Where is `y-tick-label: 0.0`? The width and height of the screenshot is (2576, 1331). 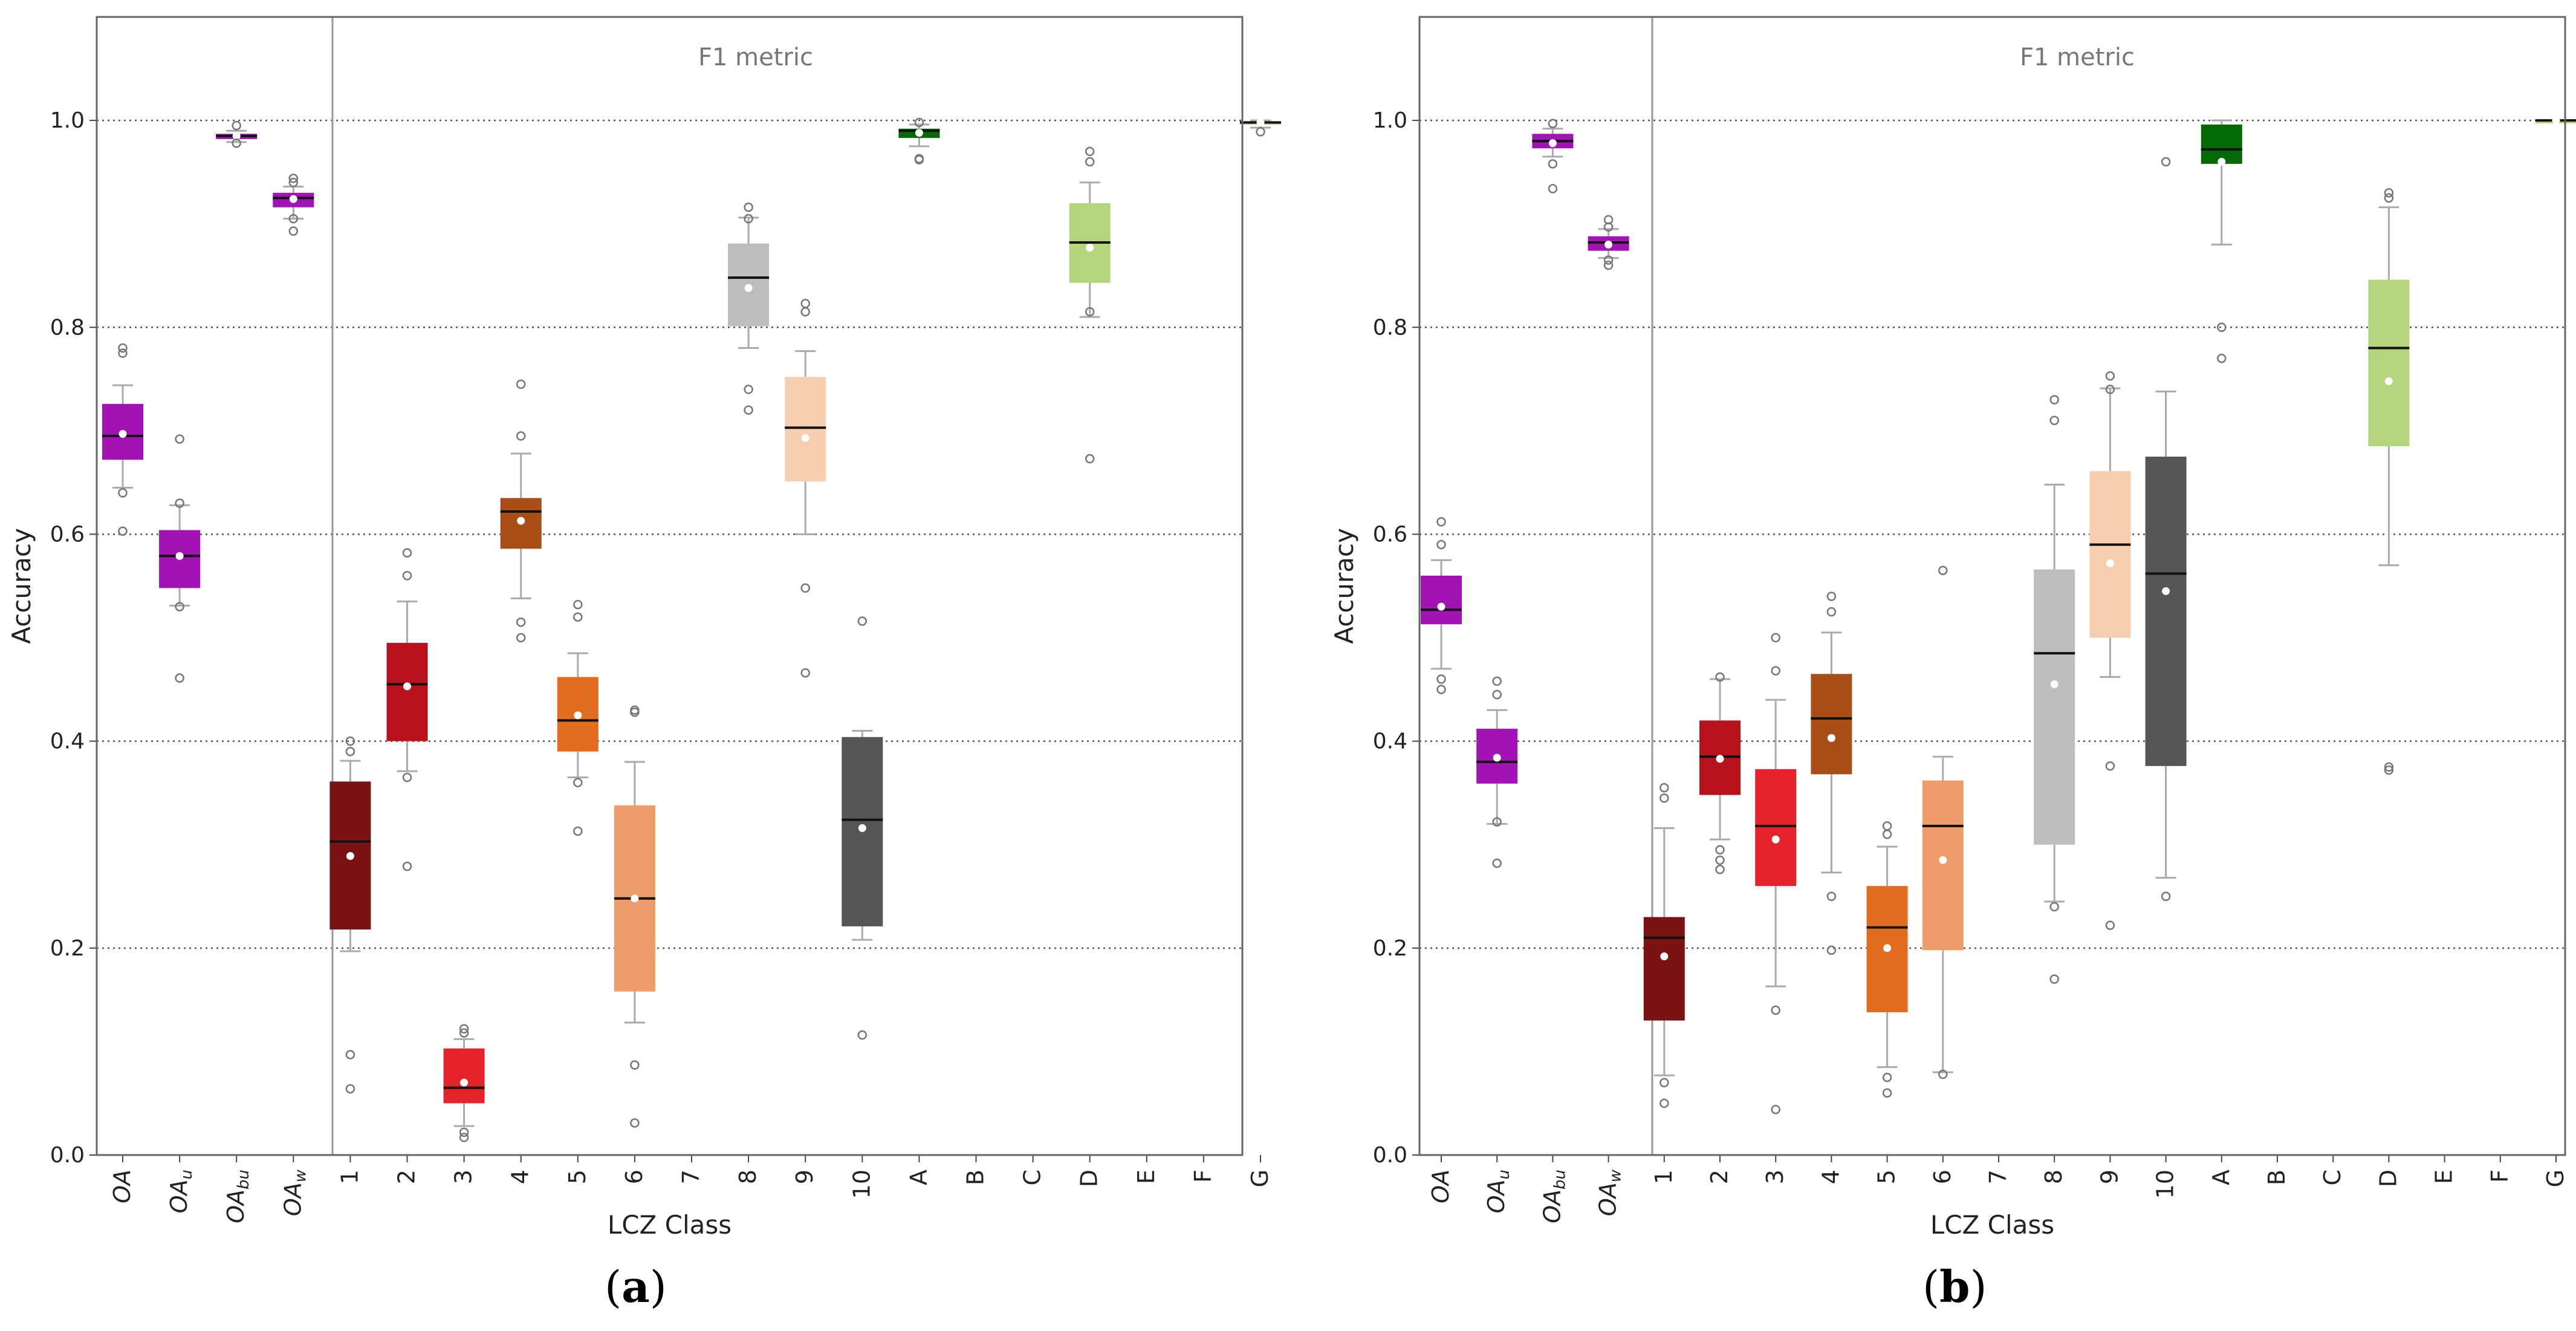 y-tick-label: 0.0 is located at coordinates (68, 1155).